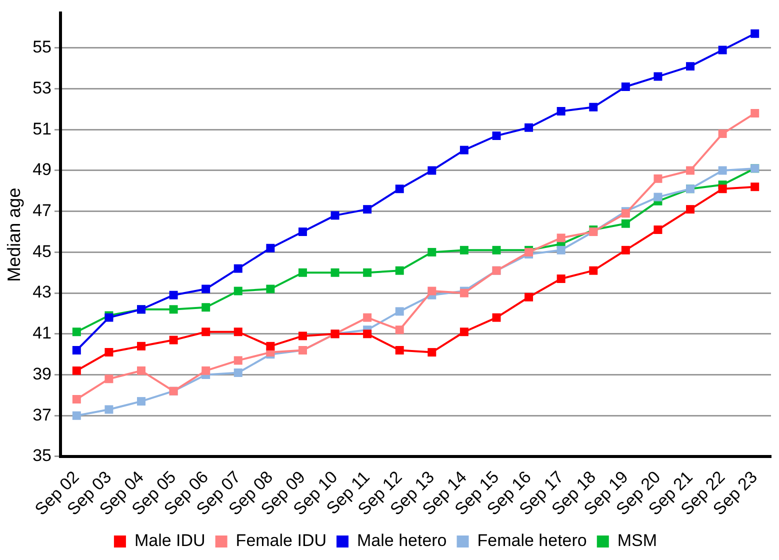  I want to click on legend-label: Male hetero, so click(401, 540).